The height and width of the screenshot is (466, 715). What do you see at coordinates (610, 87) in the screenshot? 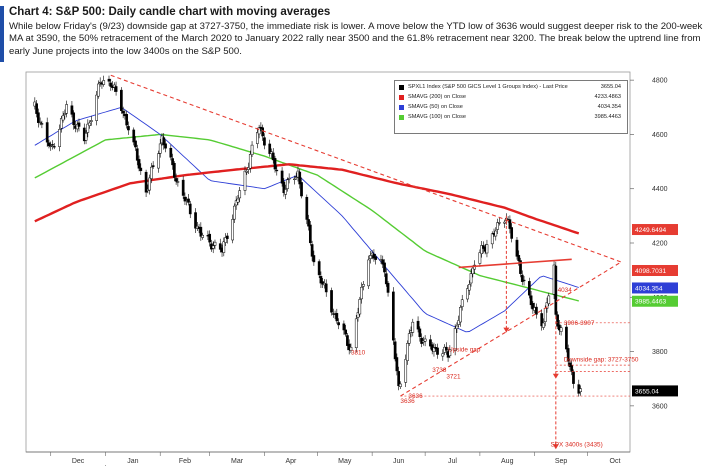
I see `legend-value: 3655.04` at bounding box center [610, 87].